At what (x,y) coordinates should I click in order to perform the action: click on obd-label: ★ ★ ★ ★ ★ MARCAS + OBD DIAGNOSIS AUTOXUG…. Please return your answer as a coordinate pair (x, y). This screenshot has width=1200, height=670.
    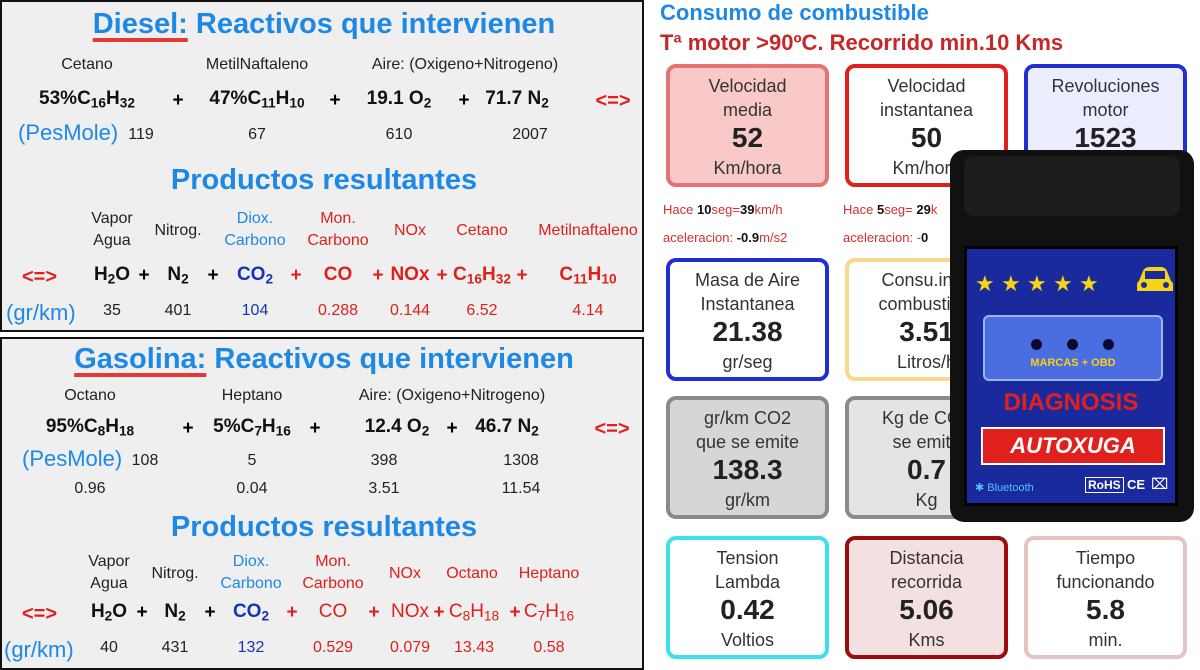
    Looking at the image, I should click on (1071, 376).